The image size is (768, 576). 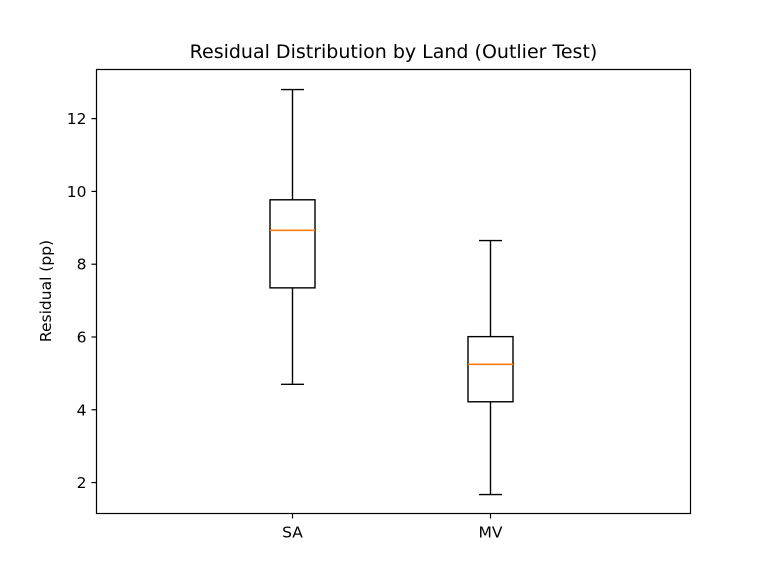 What do you see at coordinates (82, 265) in the screenshot?
I see `y-tick-label: 8` at bounding box center [82, 265].